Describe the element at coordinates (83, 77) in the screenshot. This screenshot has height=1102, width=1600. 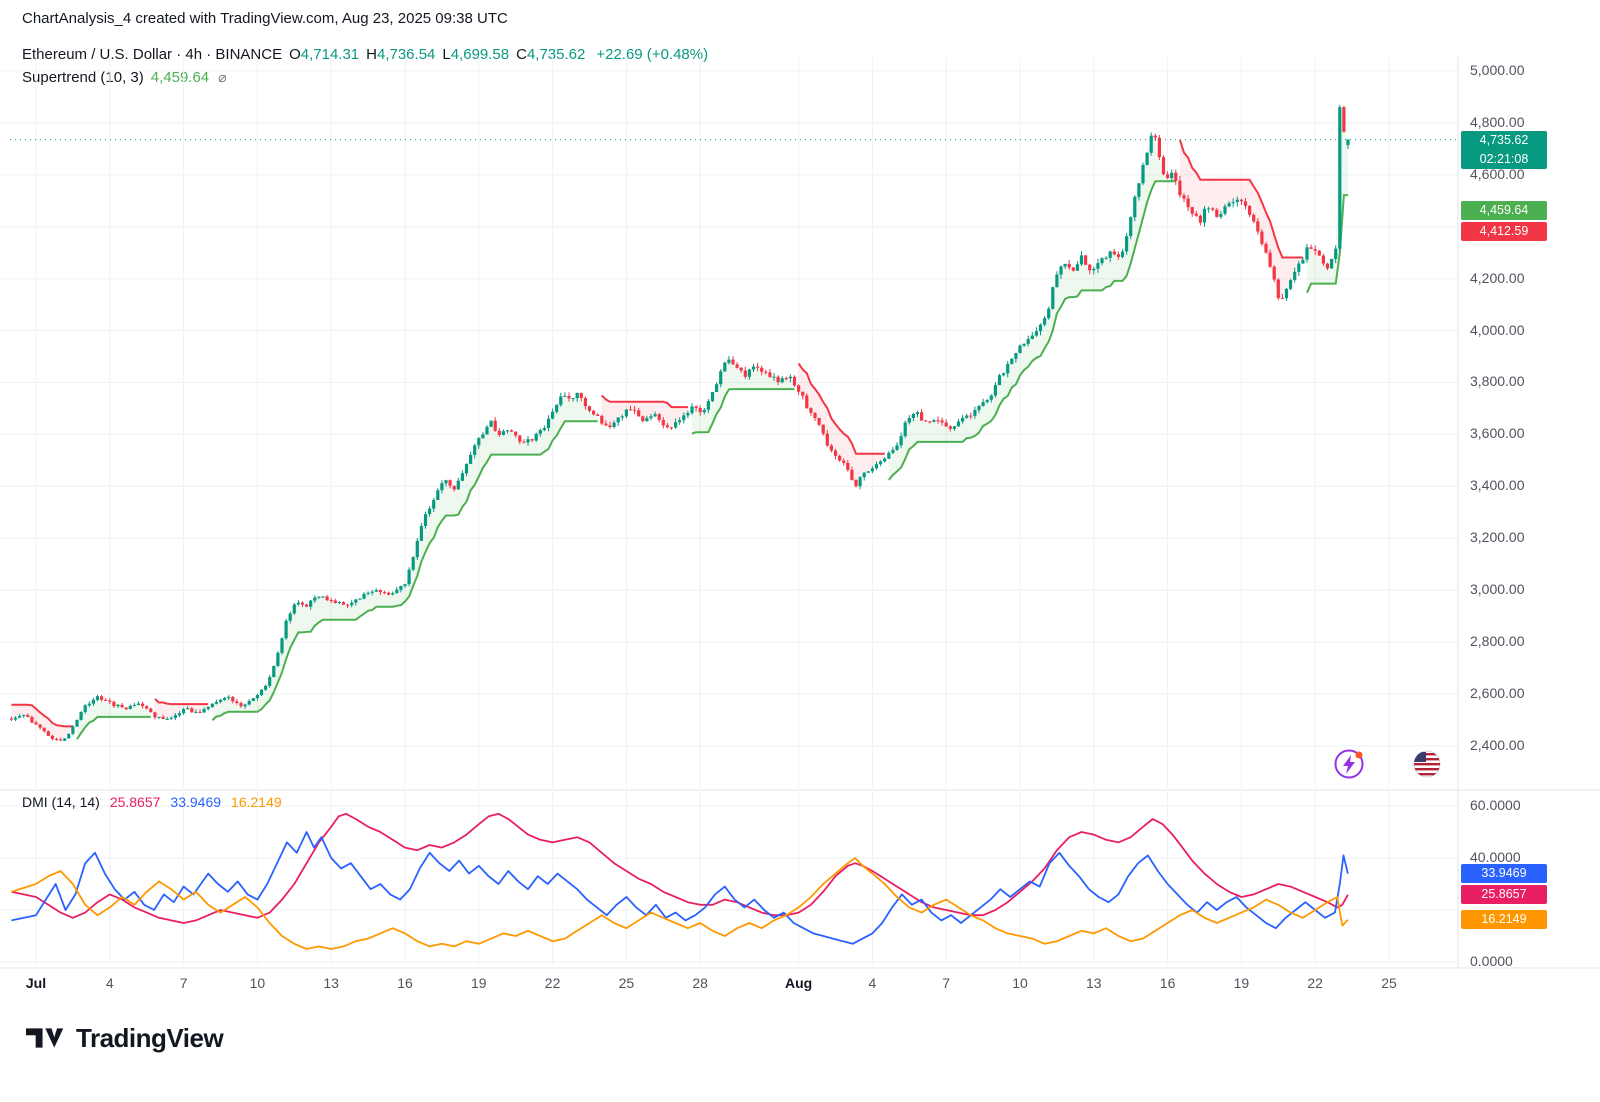
I see `supertrend-label: Supertrend (10, 3)` at that location.